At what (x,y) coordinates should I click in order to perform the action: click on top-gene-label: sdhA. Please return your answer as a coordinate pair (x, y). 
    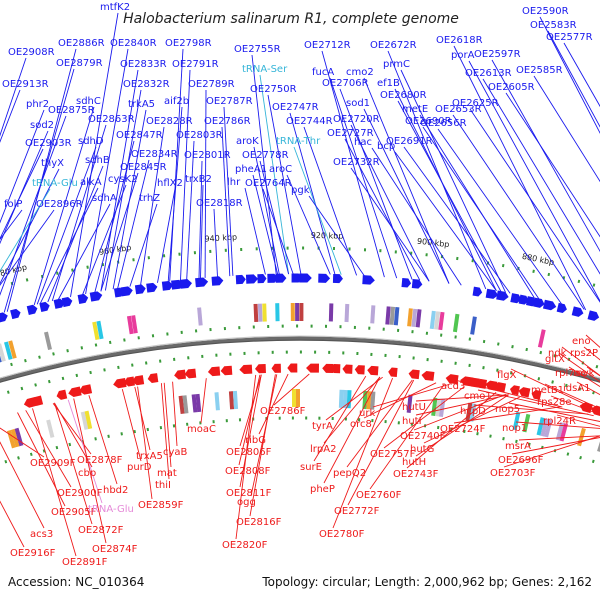
    Looking at the image, I should click on (104, 198).